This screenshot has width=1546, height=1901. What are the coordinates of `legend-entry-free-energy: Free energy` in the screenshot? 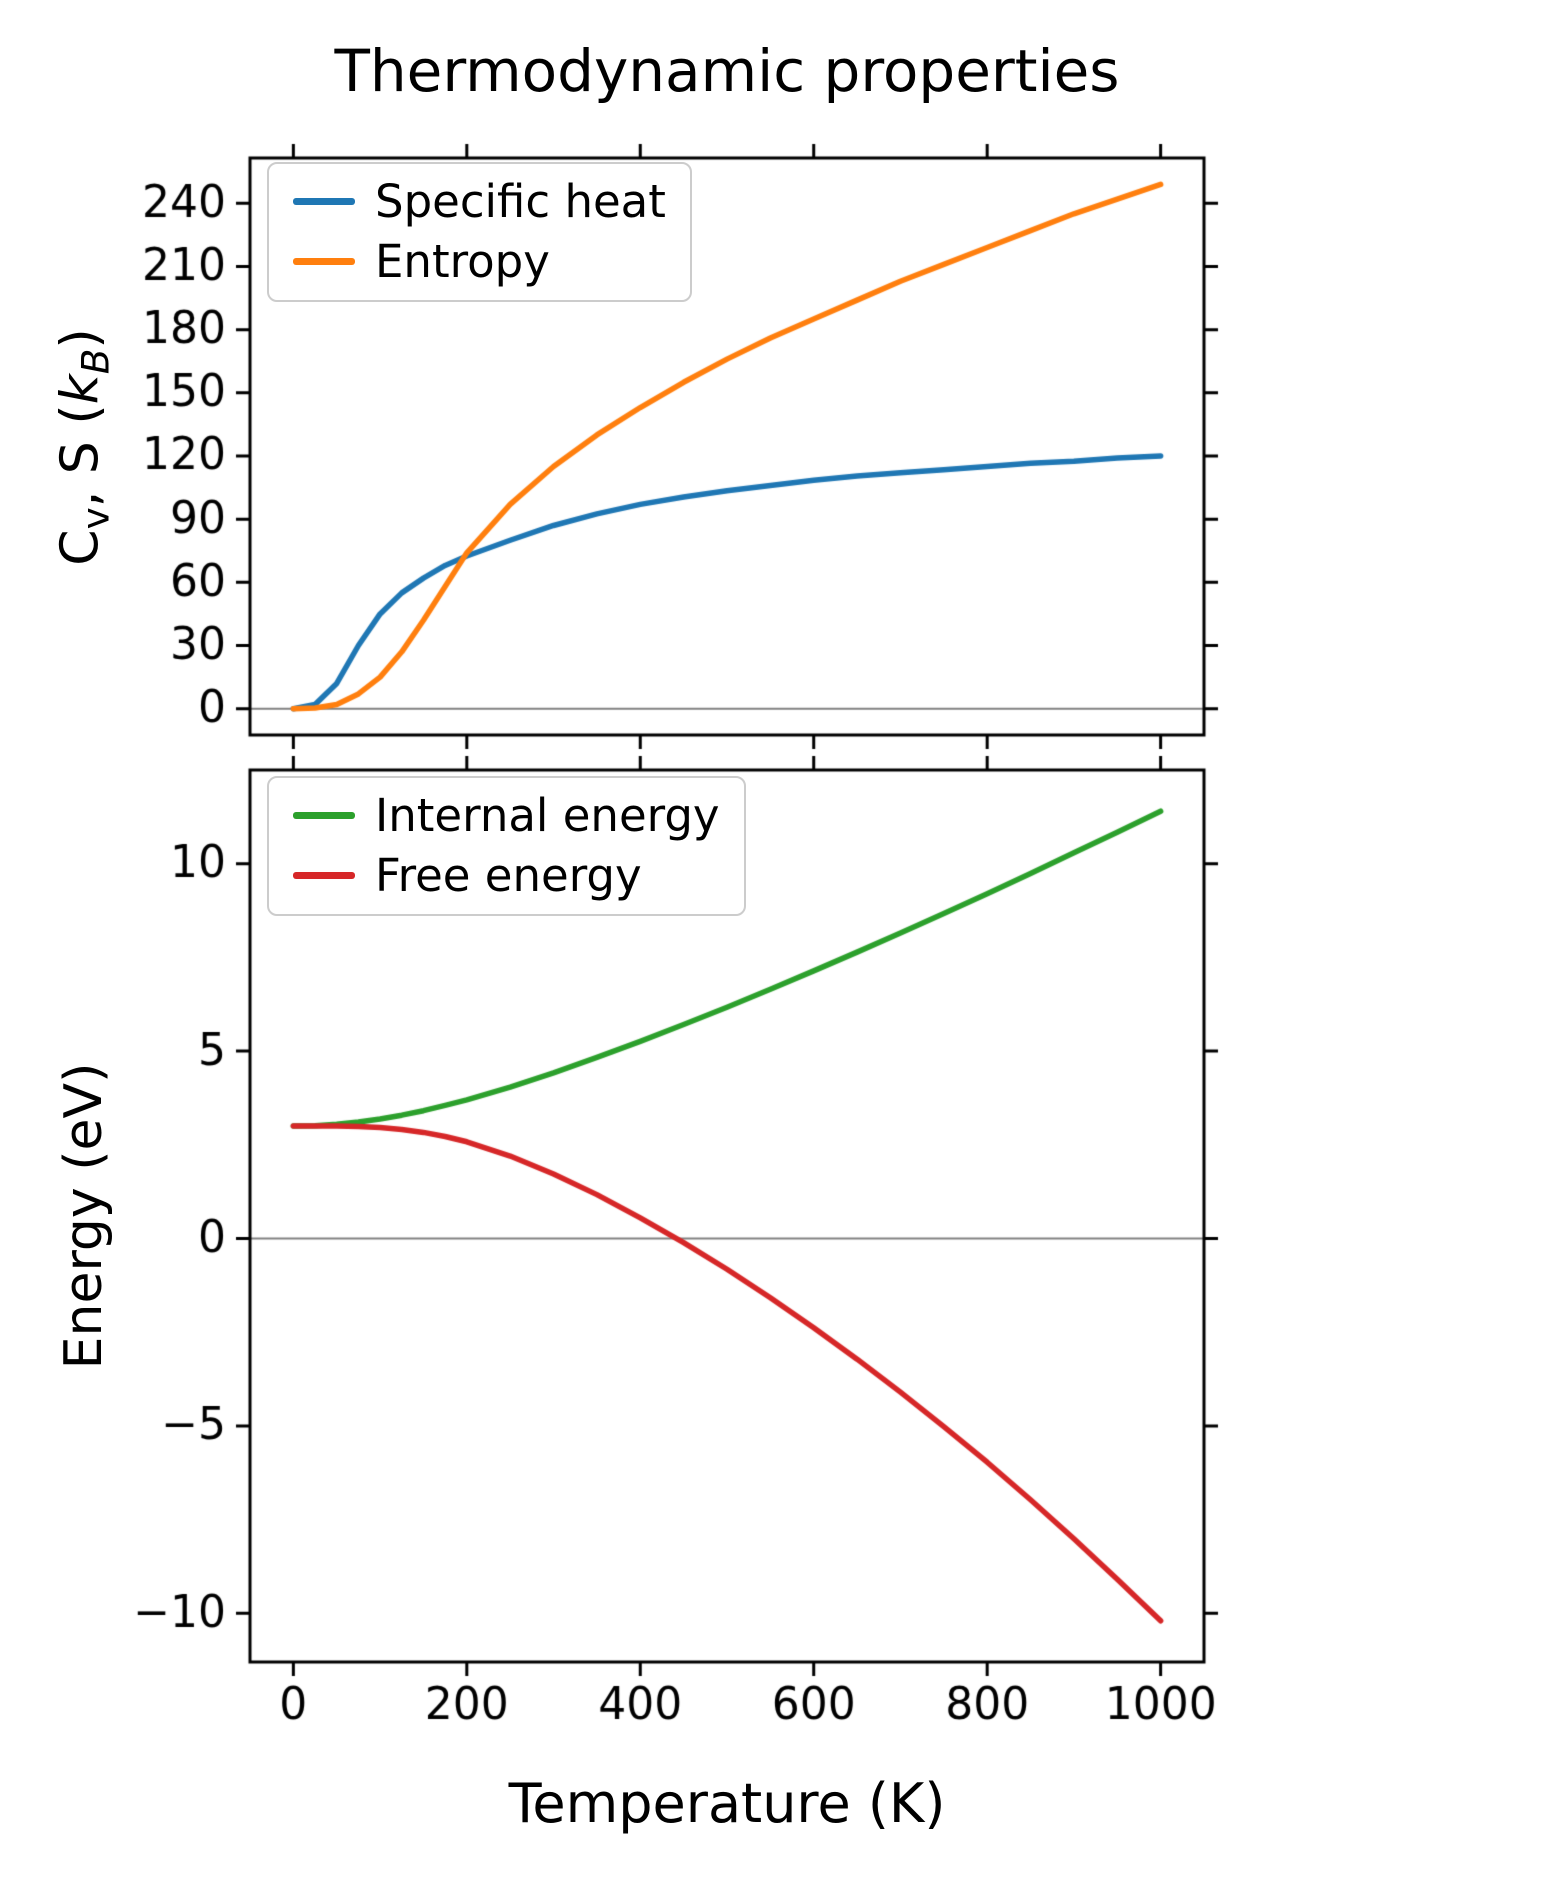 It's located at (506, 875).